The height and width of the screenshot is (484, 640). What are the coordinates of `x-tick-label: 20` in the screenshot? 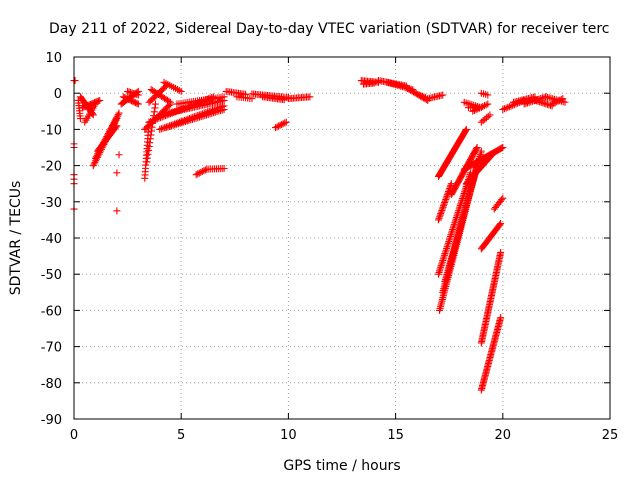 It's located at (503, 435).